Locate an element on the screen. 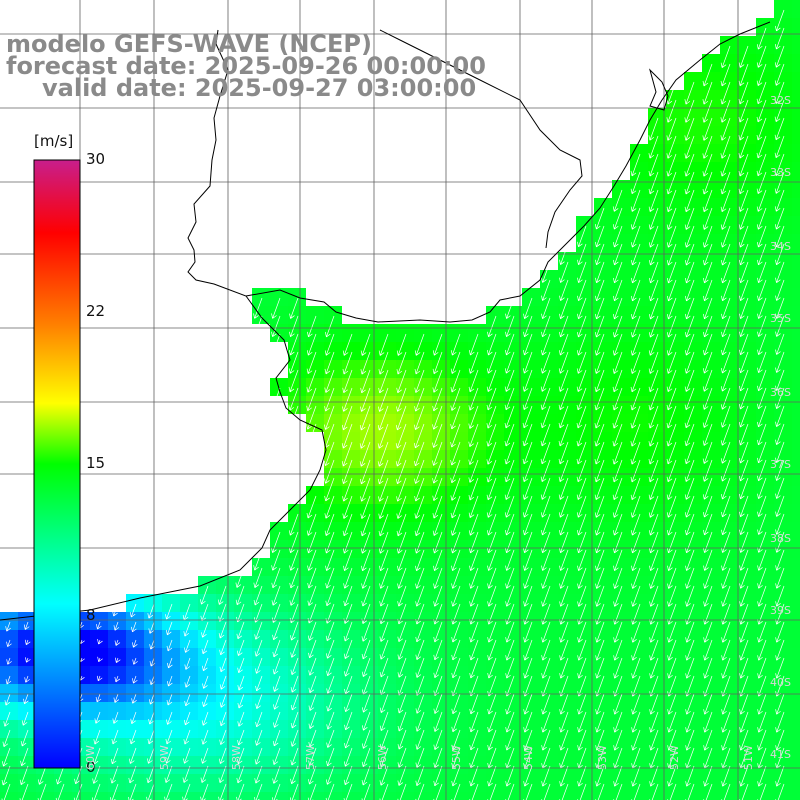 Image resolution: width=800 pixels, height=800 pixels. model-title: modelo GEFS-WAVE (NCEP) is located at coordinates (189, 44).